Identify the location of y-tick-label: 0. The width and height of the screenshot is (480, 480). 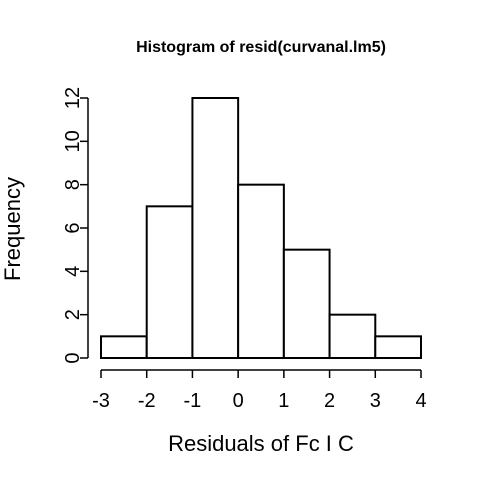
(73, 357).